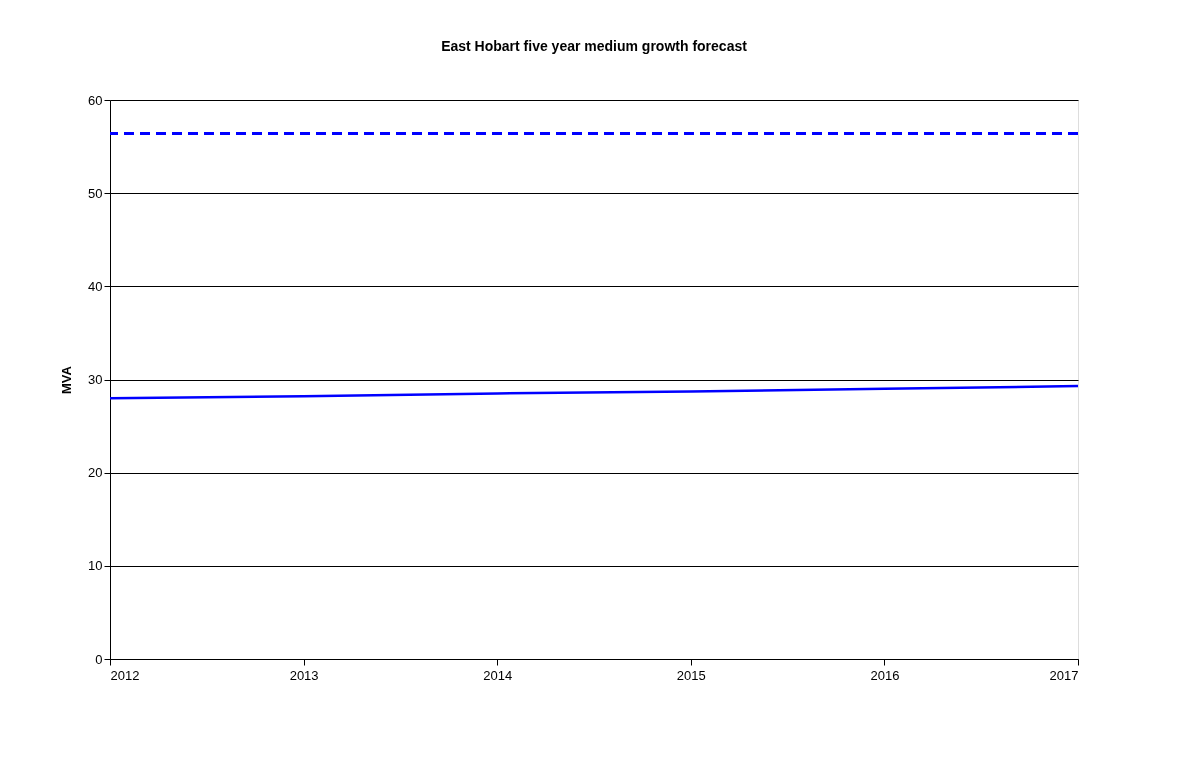  I want to click on x-tick-label: 2012, so click(125, 675).